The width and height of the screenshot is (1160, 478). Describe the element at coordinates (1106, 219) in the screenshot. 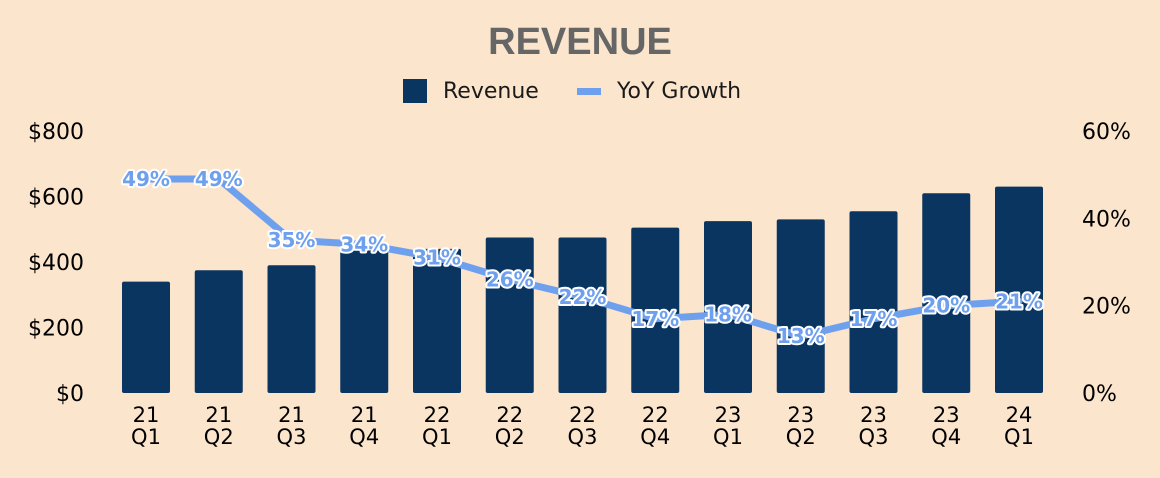

I see `y-right-tick-label: 40%` at that location.